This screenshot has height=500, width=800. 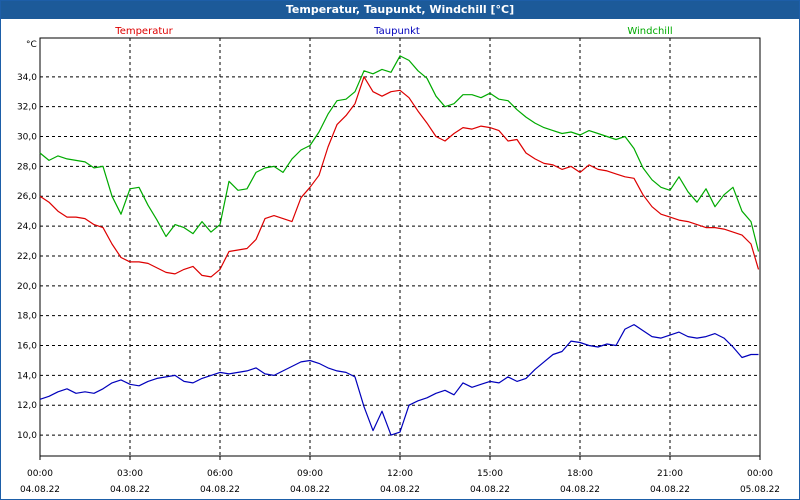 I want to click on y-tick-label: 30,0, so click(x=27, y=138).